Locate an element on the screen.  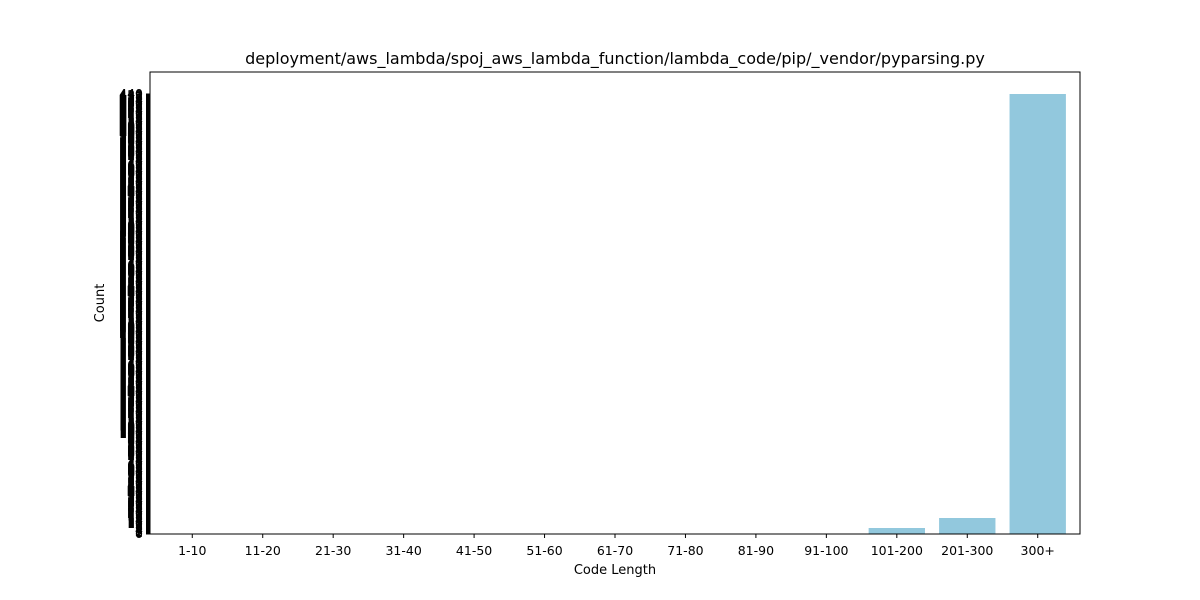
y-tick-label: 69 is located at coordinates (135, 464).